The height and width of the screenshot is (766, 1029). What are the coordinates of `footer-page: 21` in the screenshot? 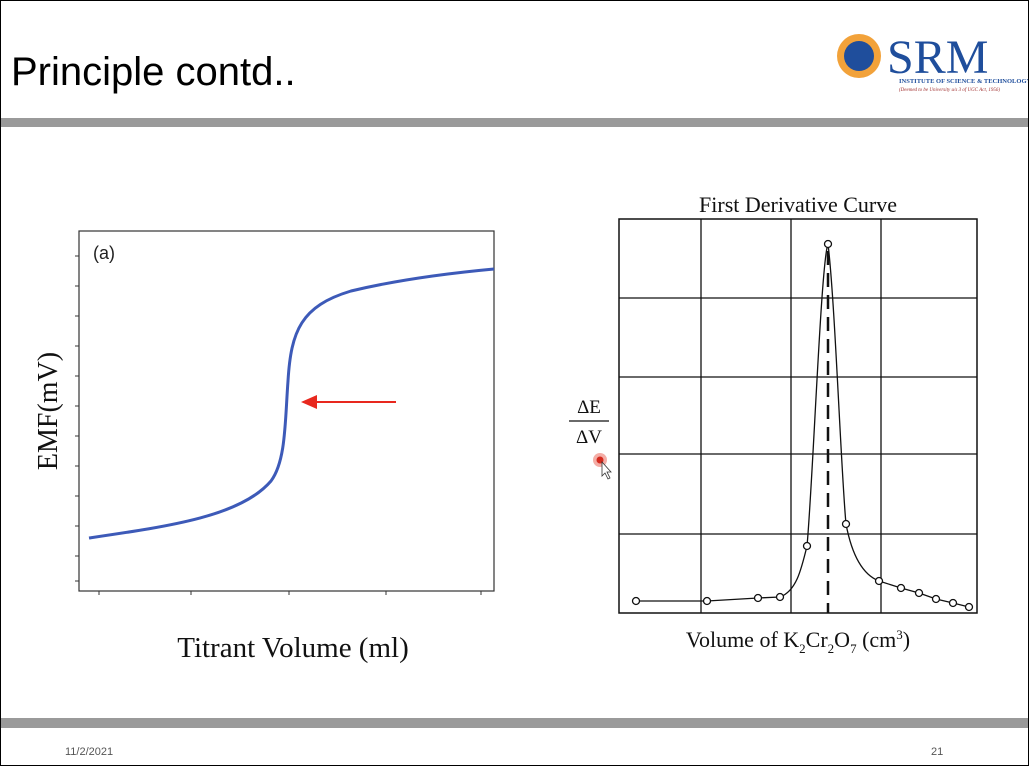 It's located at (937, 752).